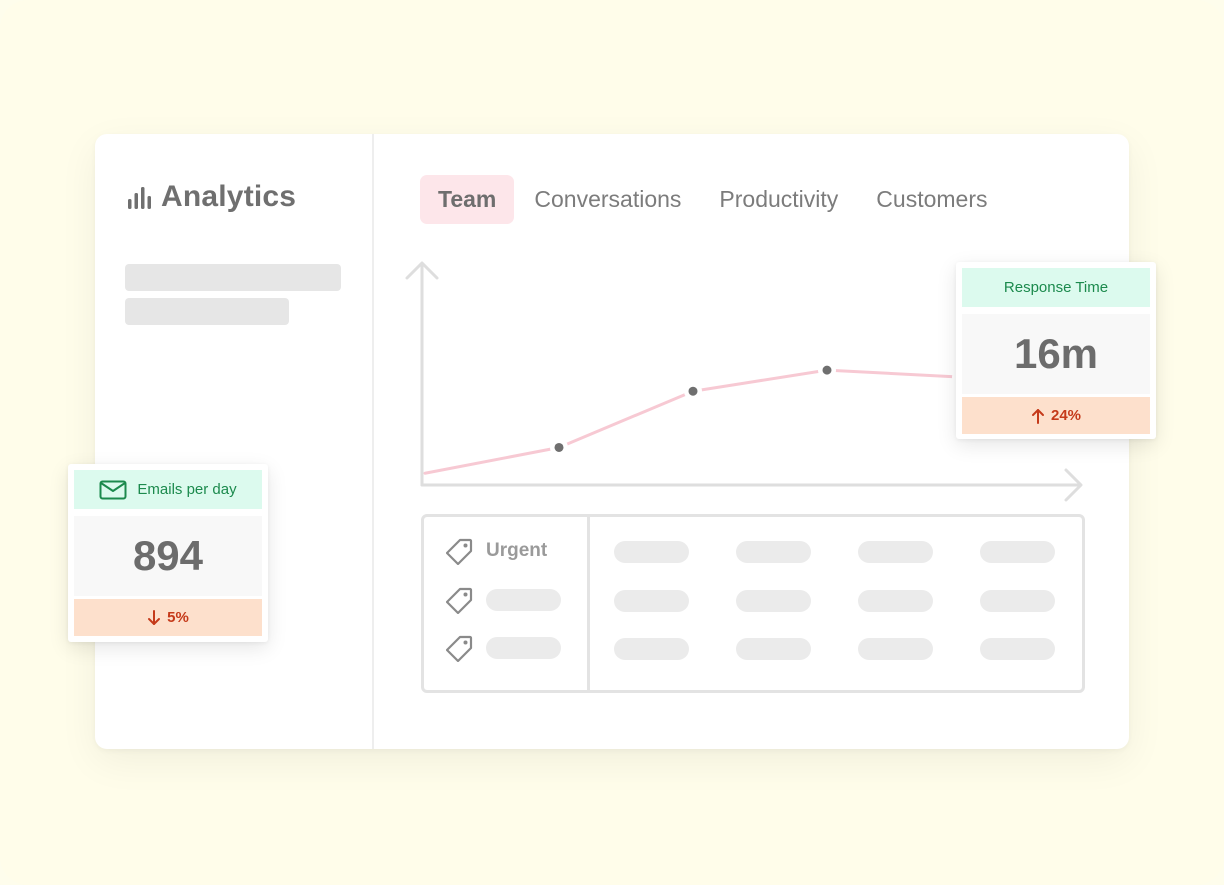  What do you see at coordinates (113, 489) in the screenshot?
I see `mail-icon` at bounding box center [113, 489].